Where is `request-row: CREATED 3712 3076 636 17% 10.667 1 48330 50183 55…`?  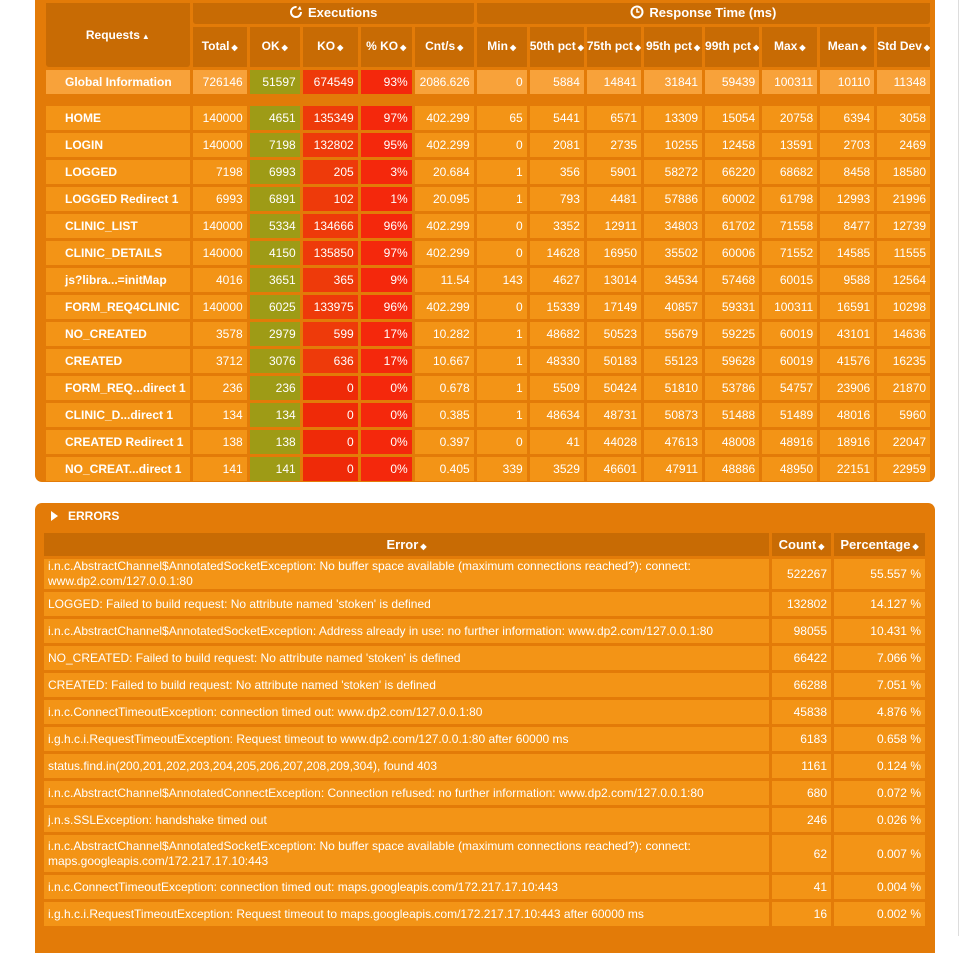 request-row: CREATED 3712 3076 636 17% 10.667 1 48330 50183 55… is located at coordinates (488, 361).